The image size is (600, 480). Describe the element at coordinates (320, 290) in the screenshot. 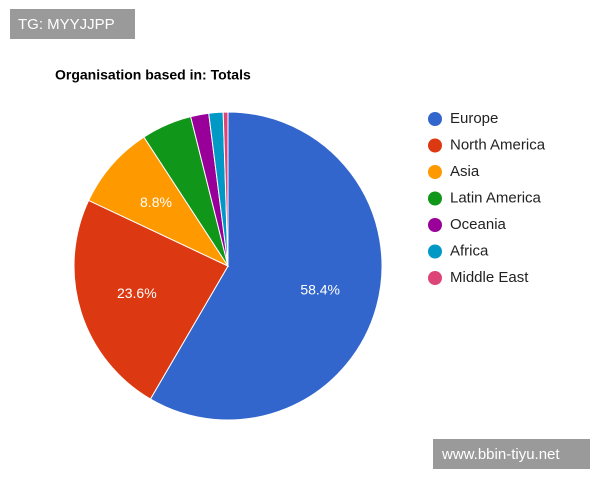

I see `data-label: 58.4%` at that location.